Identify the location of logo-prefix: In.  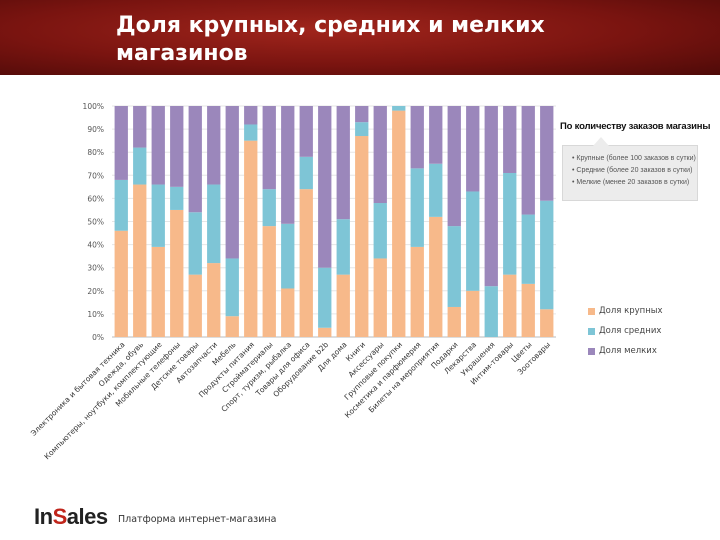
(43, 516).